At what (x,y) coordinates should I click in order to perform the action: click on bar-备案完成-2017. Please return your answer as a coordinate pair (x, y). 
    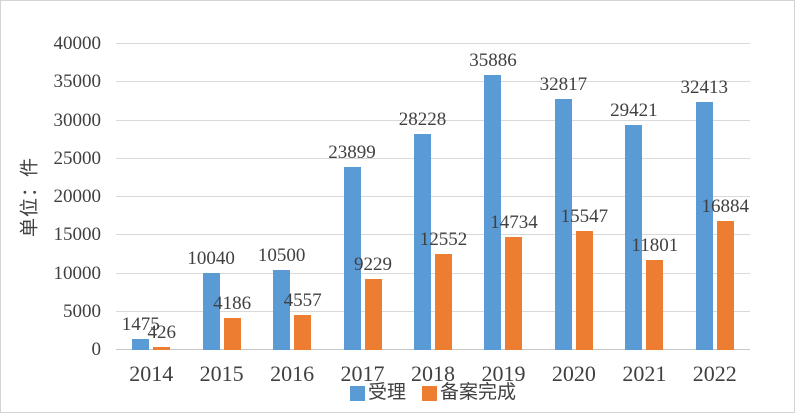
    Looking at the image, I should click on (373, 314).